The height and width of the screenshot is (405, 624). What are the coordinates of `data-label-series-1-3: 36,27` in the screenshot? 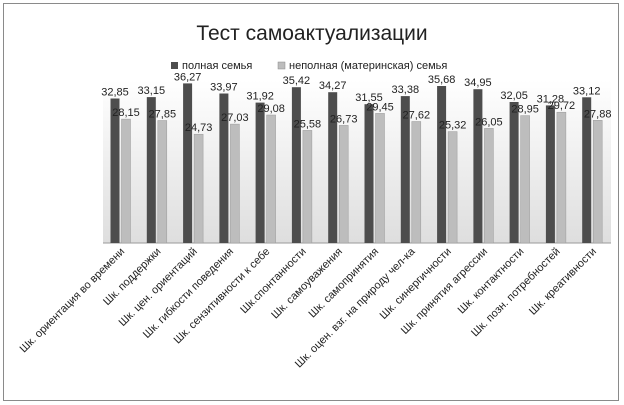 It's located at (188, 77).